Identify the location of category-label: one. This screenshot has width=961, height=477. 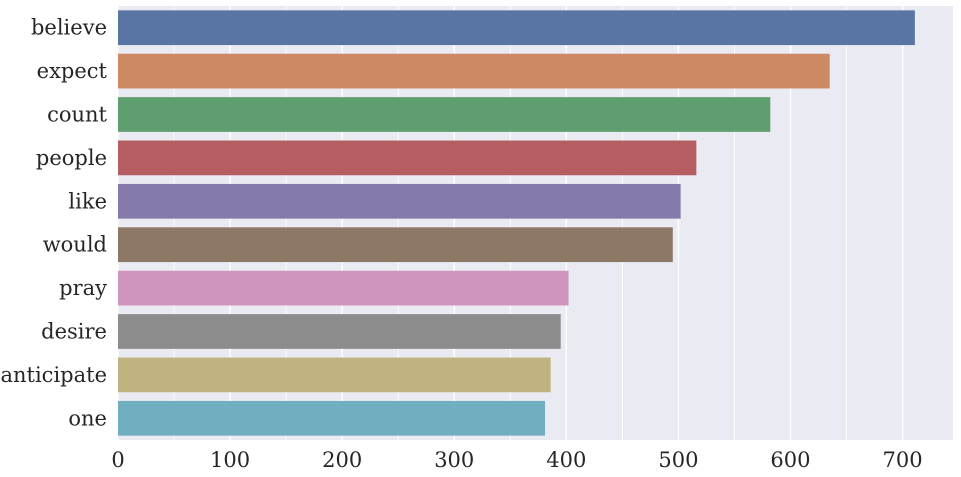
(87, 418).